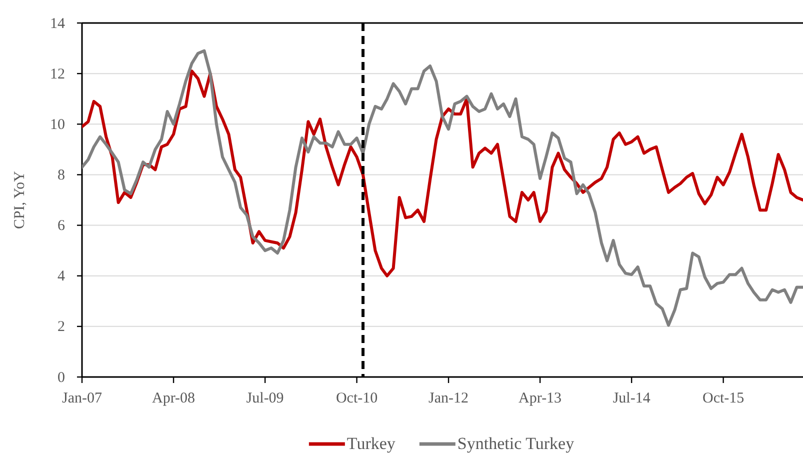 The image size is (803, 456). What do you see at coordinates (371, 443) in the screenshot?
I see `legend-label: Turkey` at bounding box center [371, 443].